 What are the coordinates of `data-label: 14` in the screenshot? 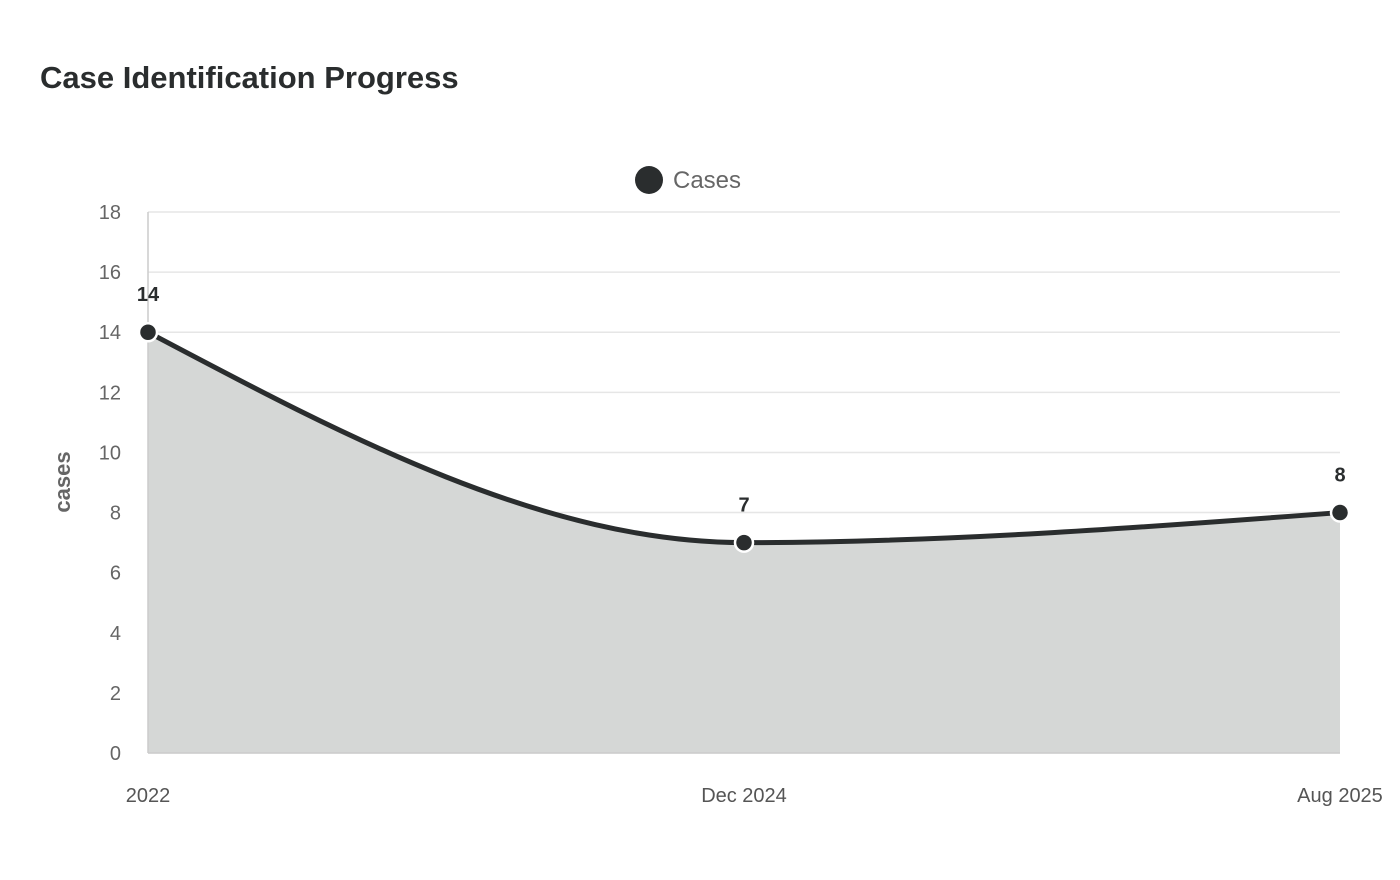 It's located at (148, 295).